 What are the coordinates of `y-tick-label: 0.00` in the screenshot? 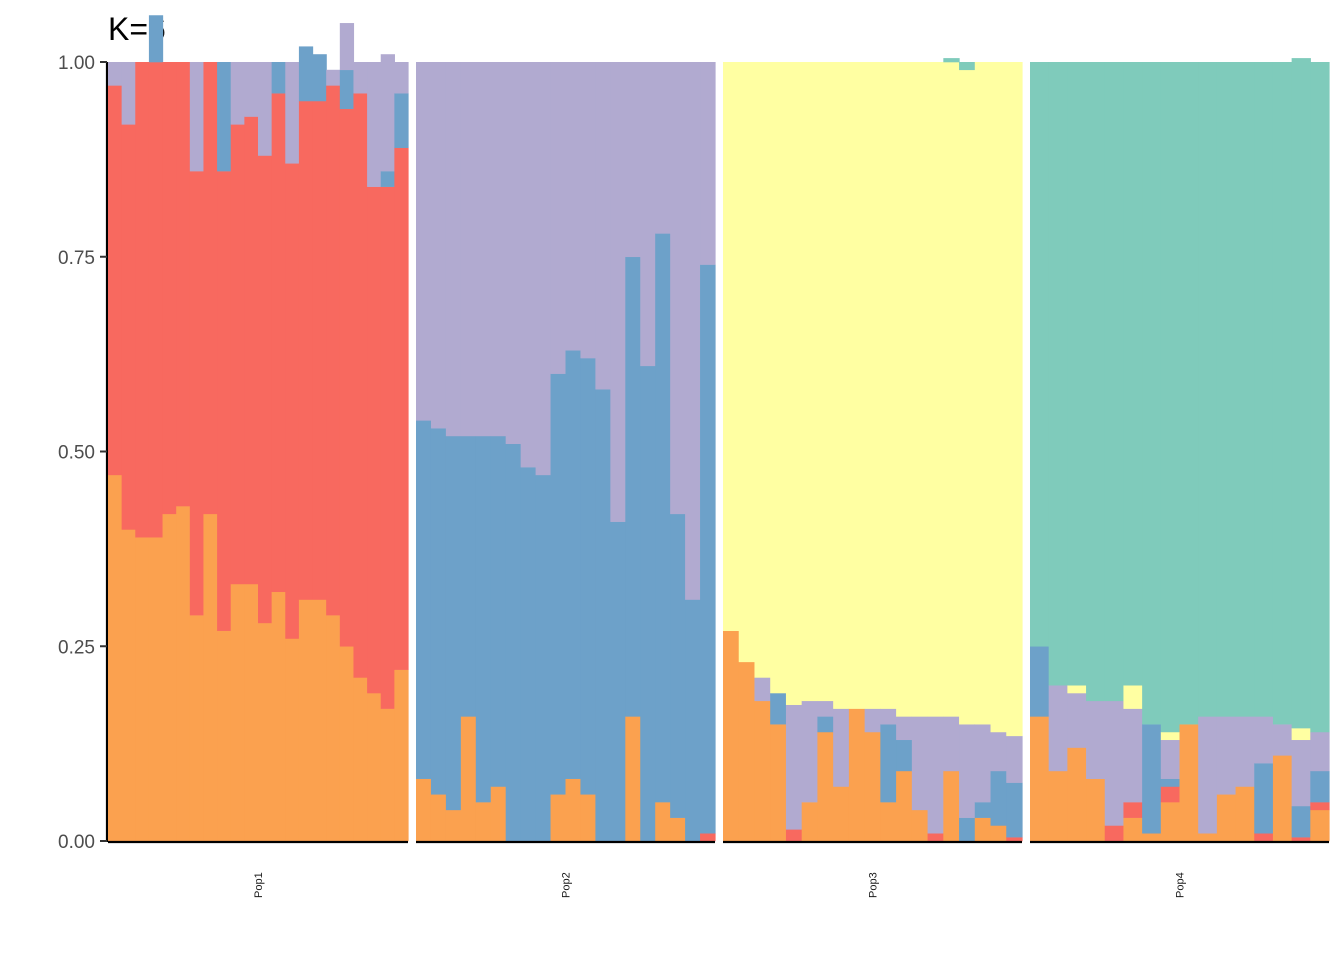 It's located at (76, 842).